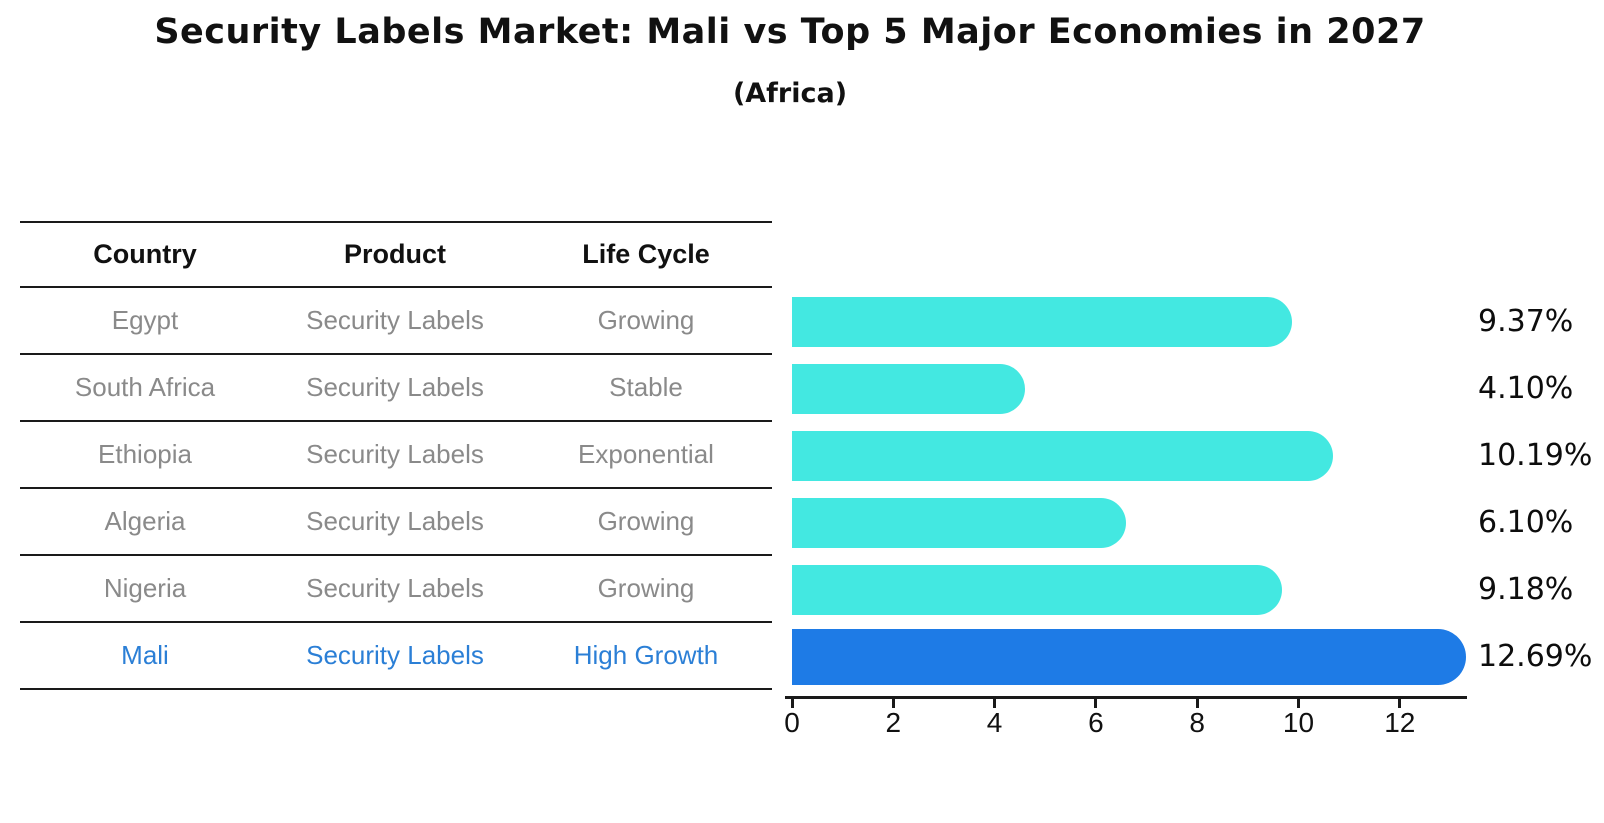 The height and width of the screenshot is (823, 1604). Describe the element at coordinates (792, 722) in the screenshot. I see `x-axis-tick-label: 0` at that location.